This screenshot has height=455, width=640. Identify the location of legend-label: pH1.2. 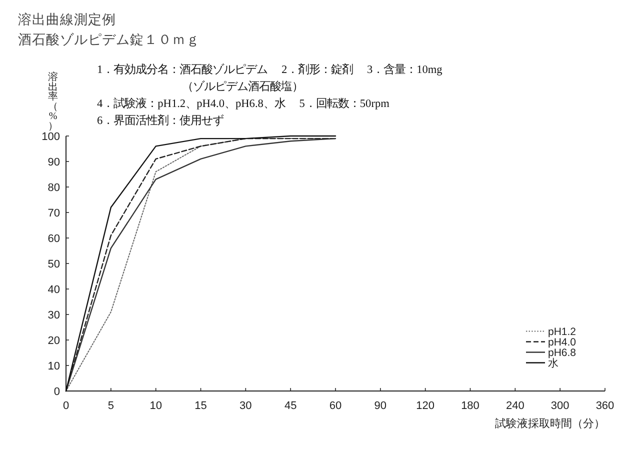
(562, 332).